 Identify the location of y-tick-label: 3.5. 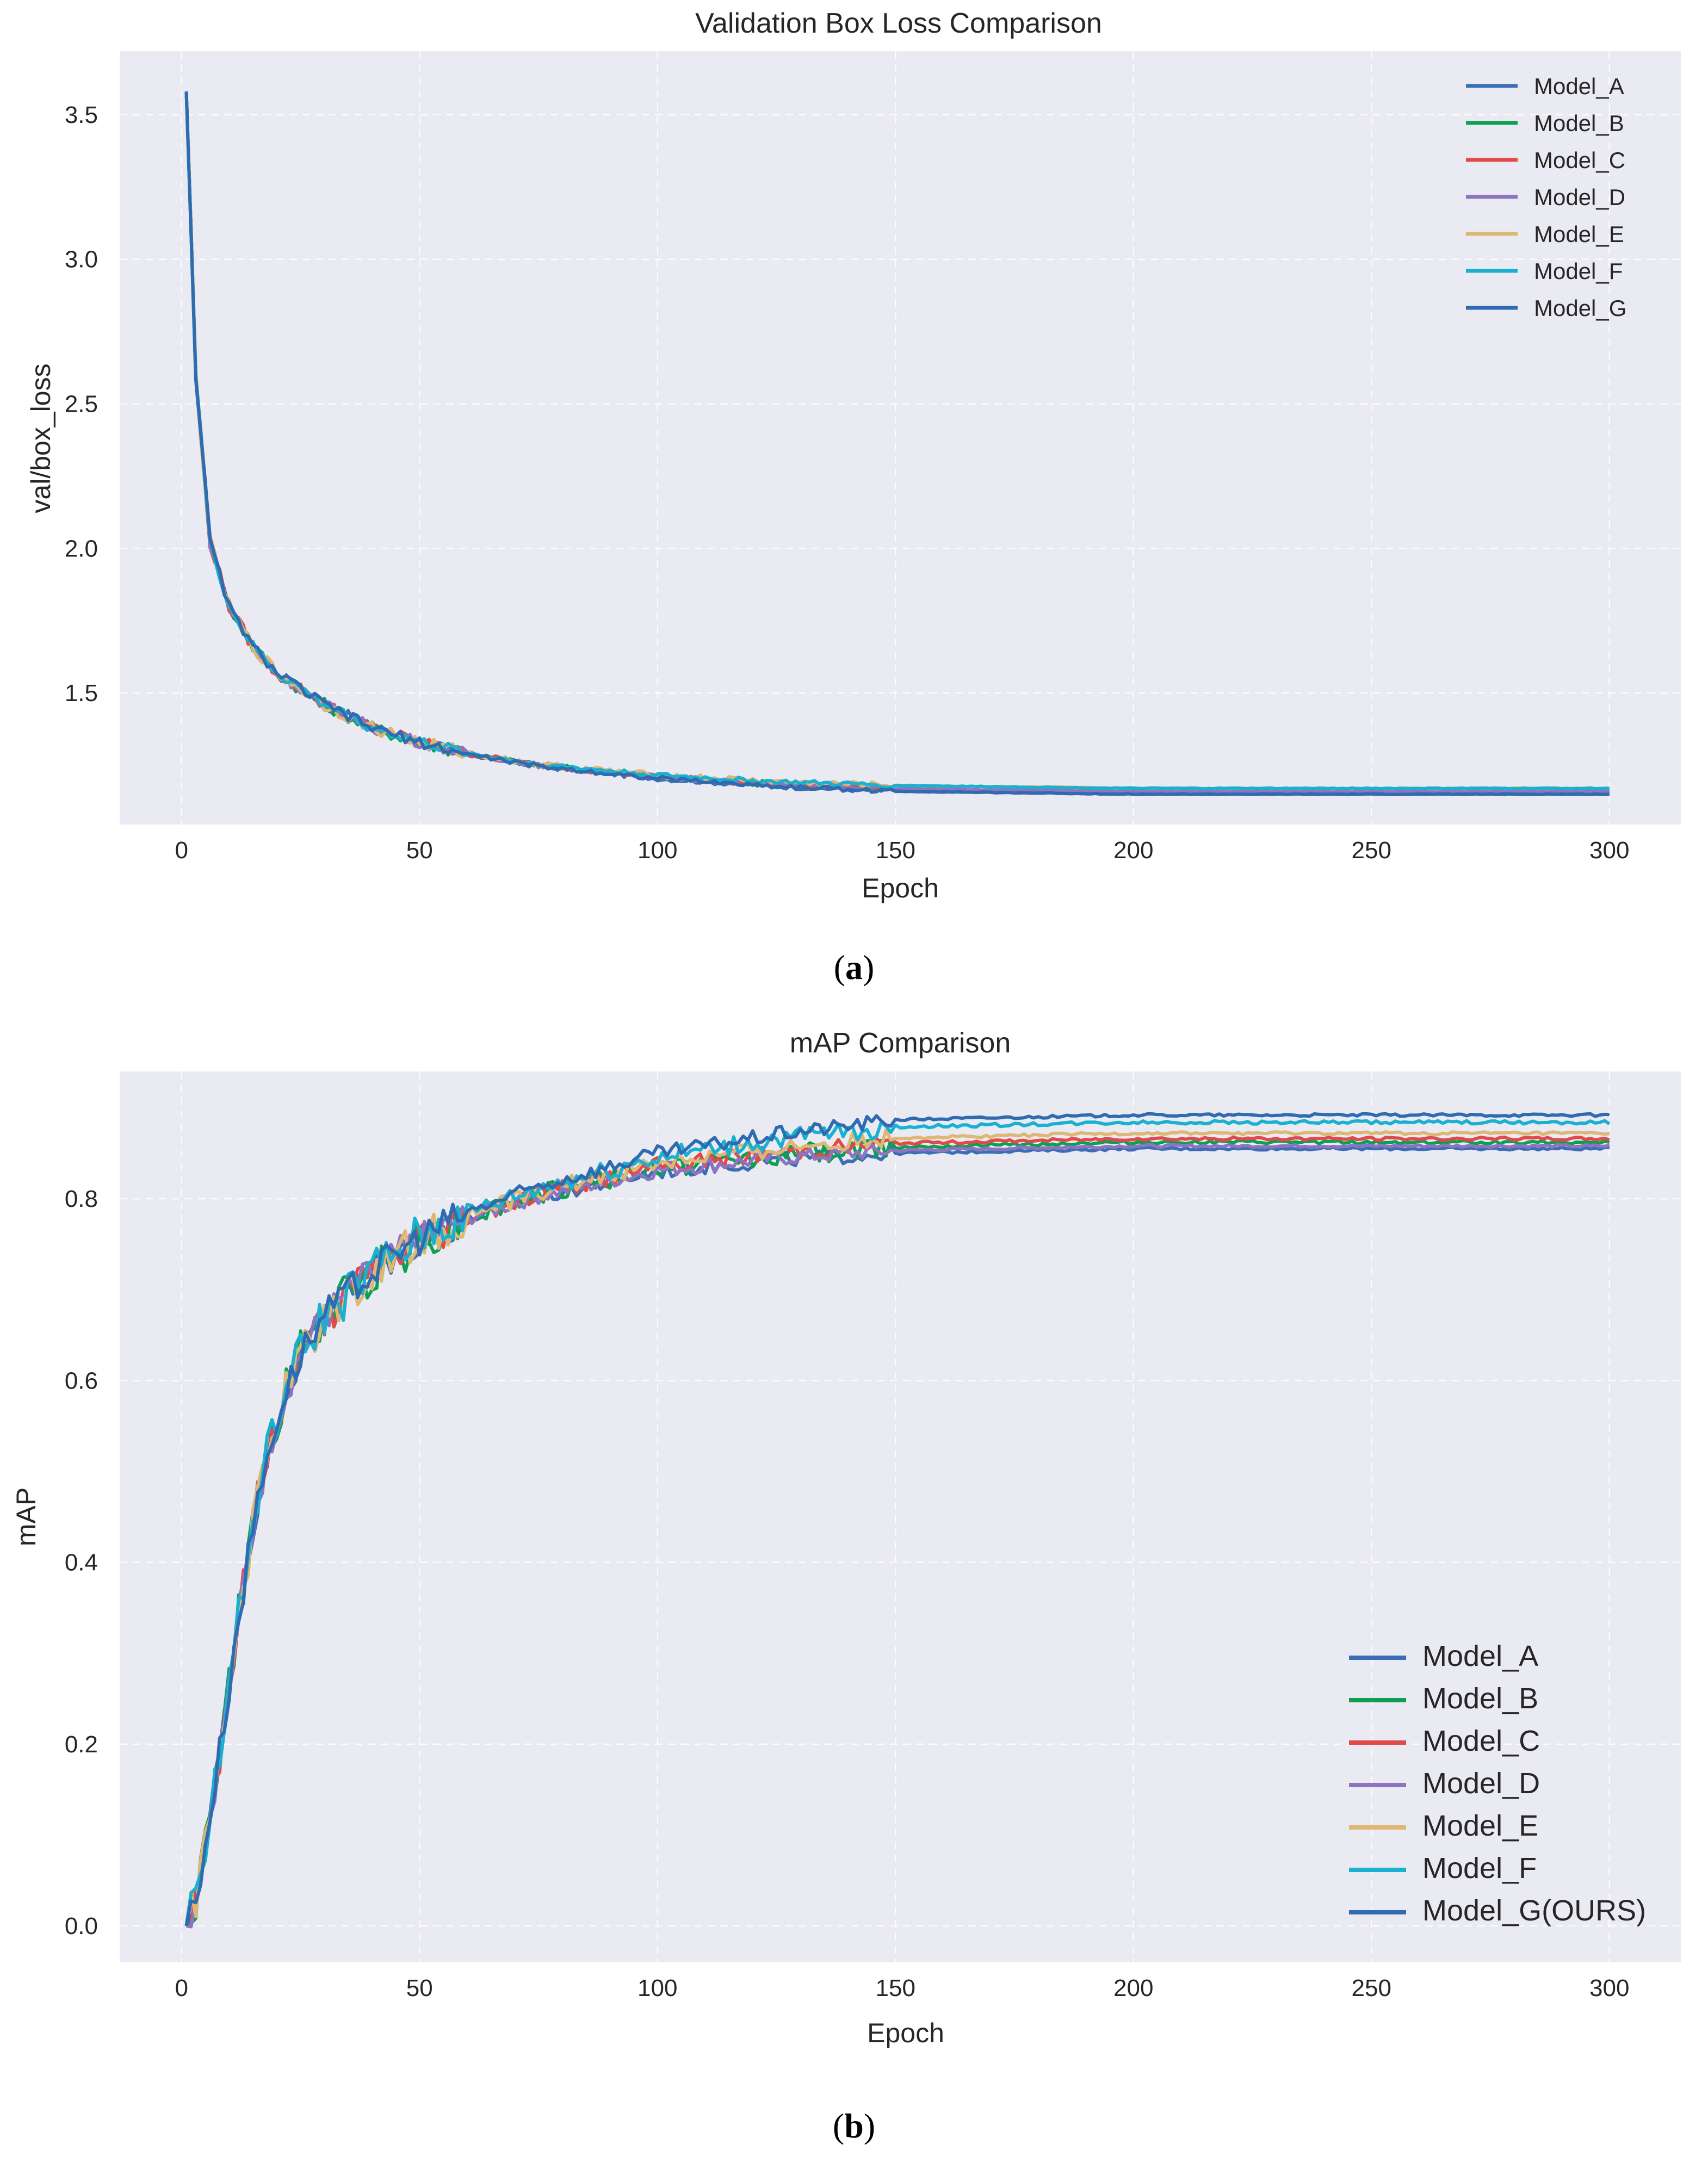
(81, 115).